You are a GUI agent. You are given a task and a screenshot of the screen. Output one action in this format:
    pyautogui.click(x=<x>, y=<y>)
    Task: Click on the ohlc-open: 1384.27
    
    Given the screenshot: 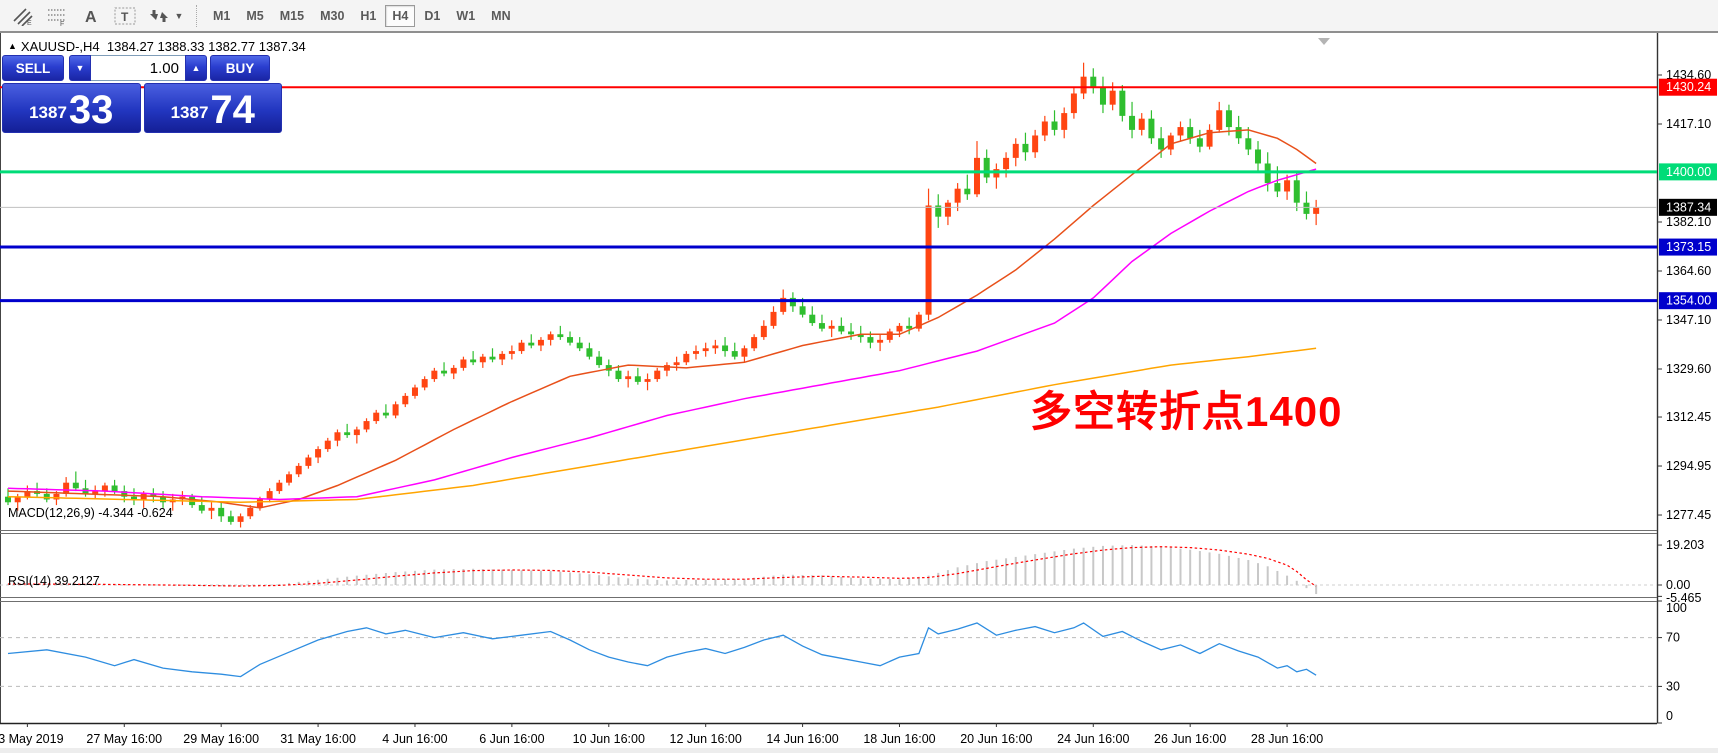 What is the action you would take?
    pyautogui.click(x=130, y=46)
    